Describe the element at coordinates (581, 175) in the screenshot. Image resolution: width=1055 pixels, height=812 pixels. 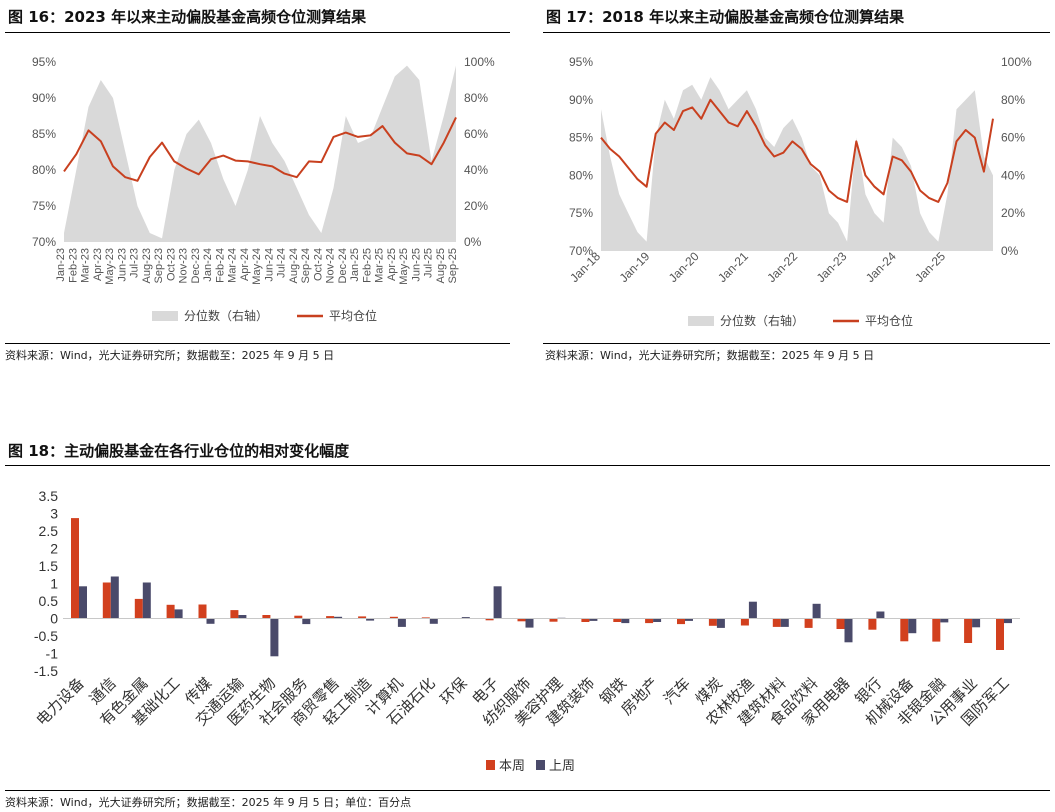
I see `fig17-y-left-tick: 80%` at that location.